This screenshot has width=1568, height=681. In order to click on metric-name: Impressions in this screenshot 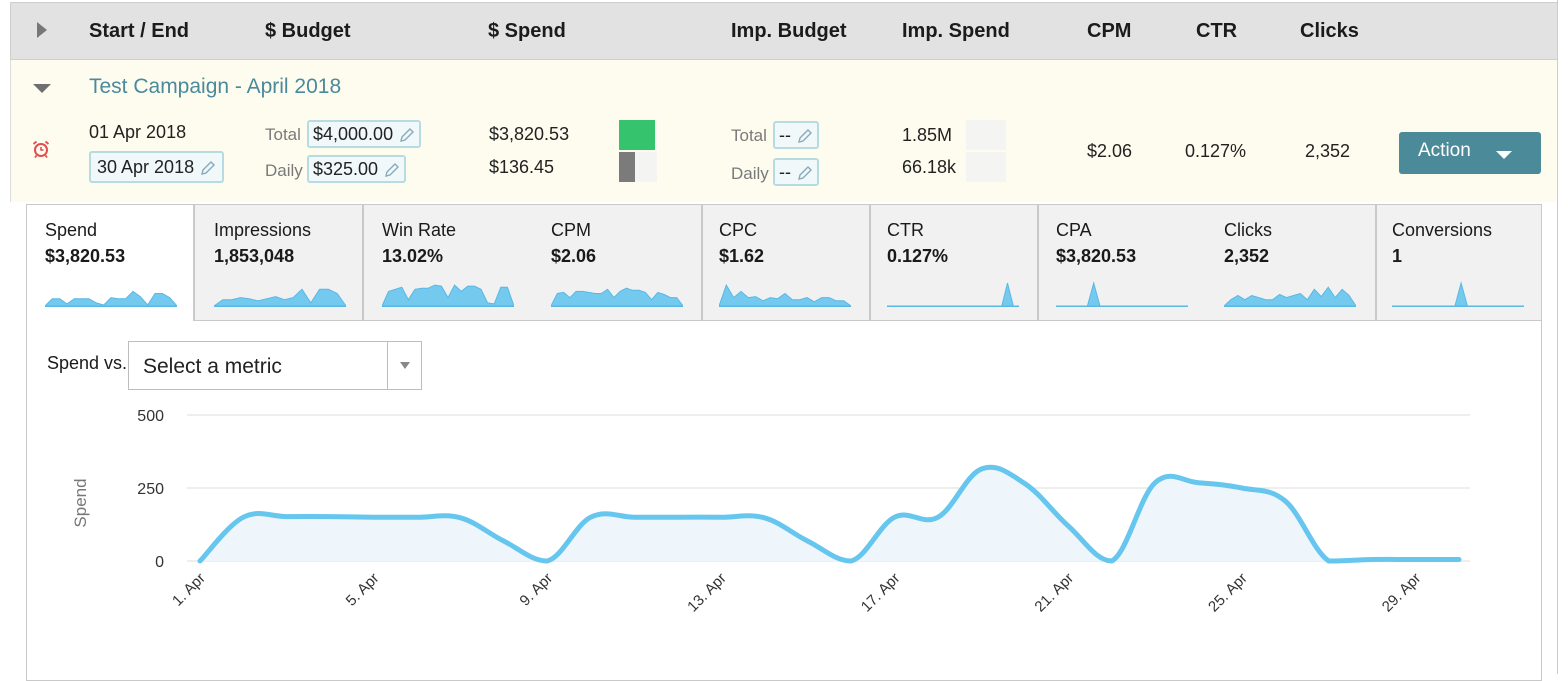, I will do `click(262, 230)`.